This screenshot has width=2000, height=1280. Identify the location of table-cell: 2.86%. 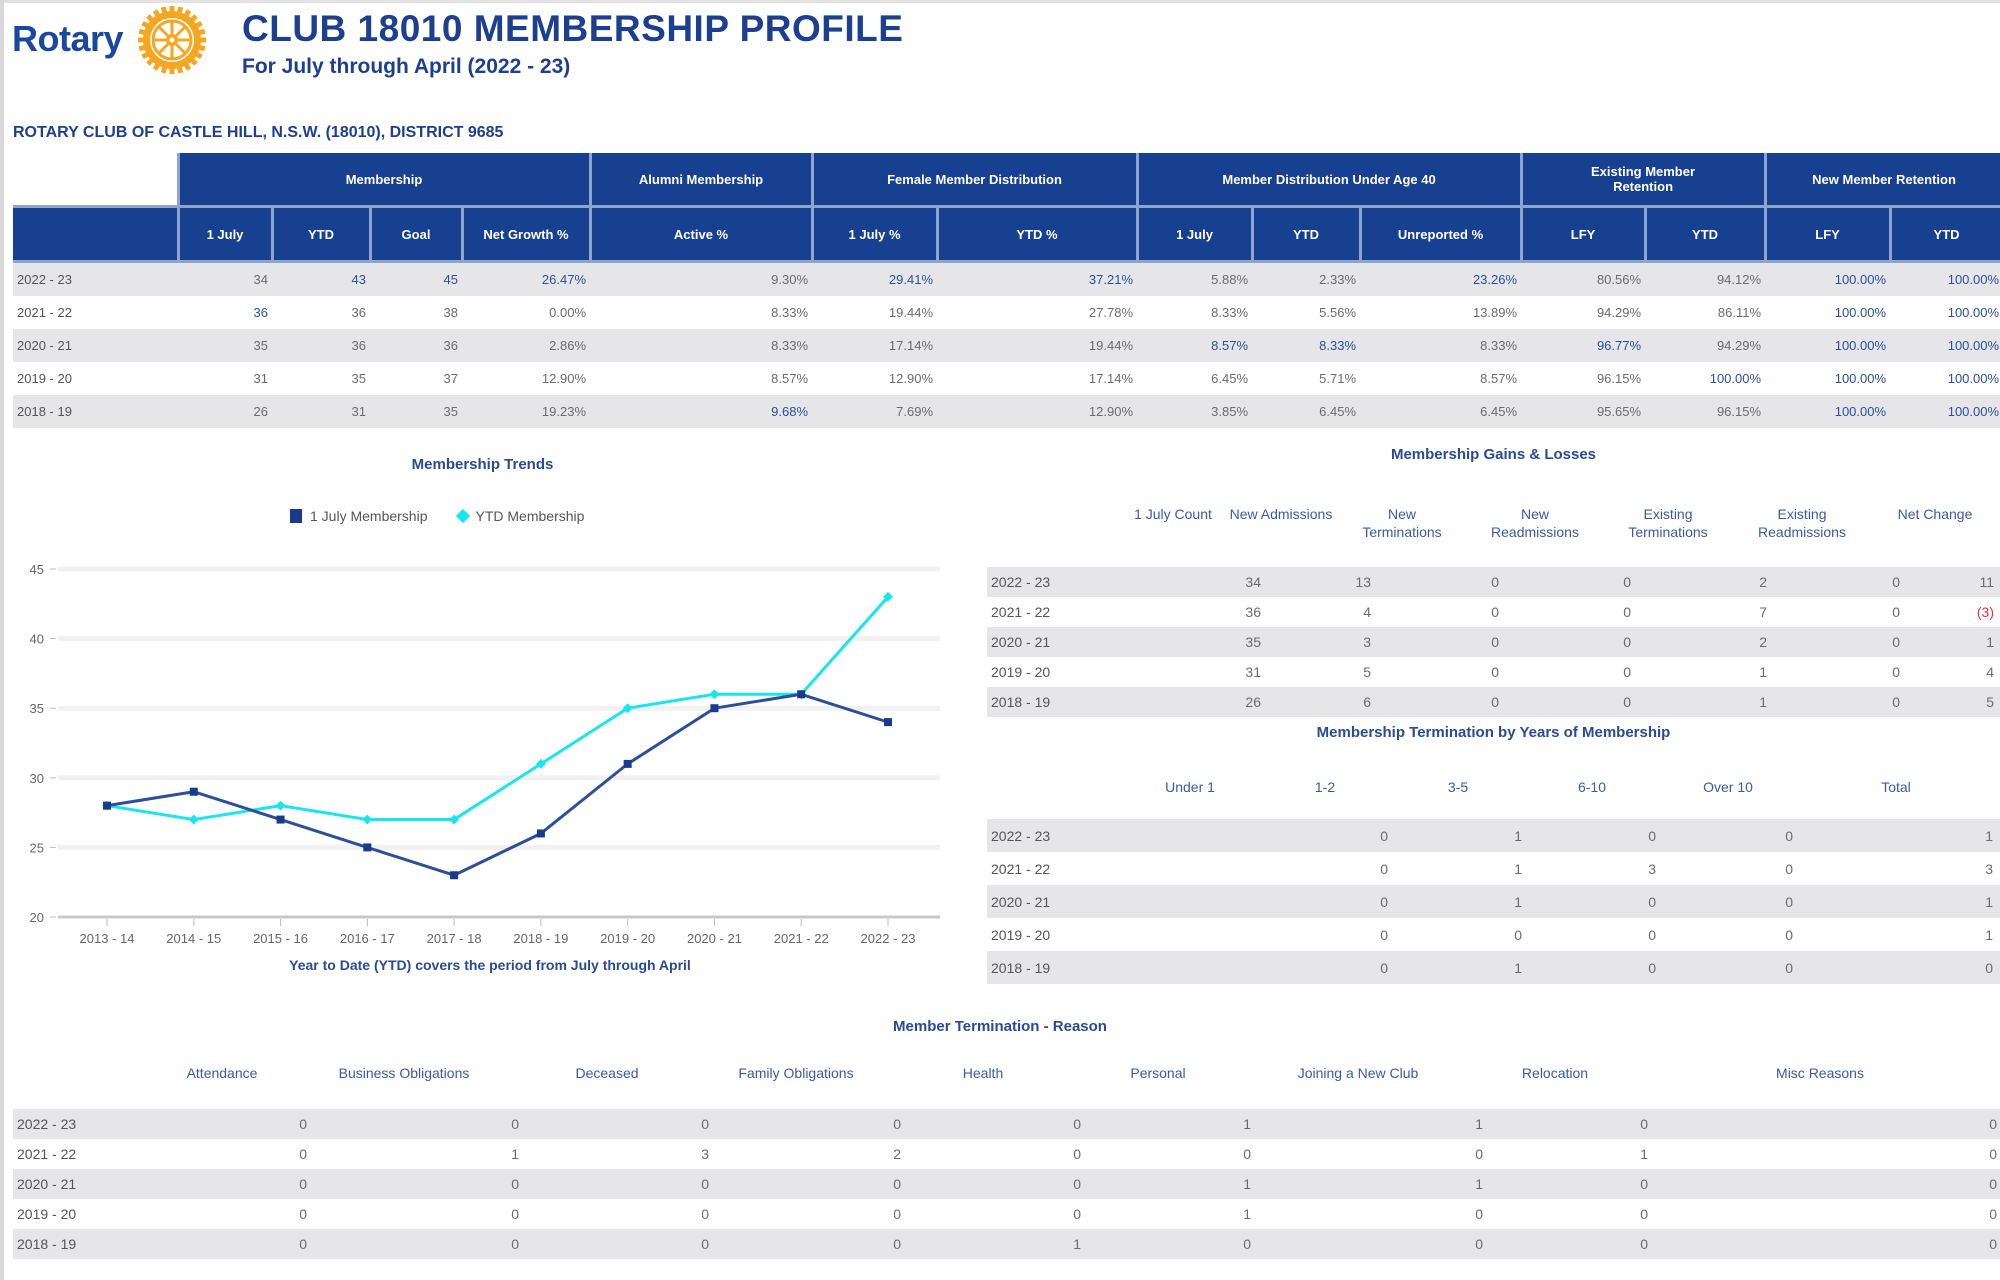
(526, 345).